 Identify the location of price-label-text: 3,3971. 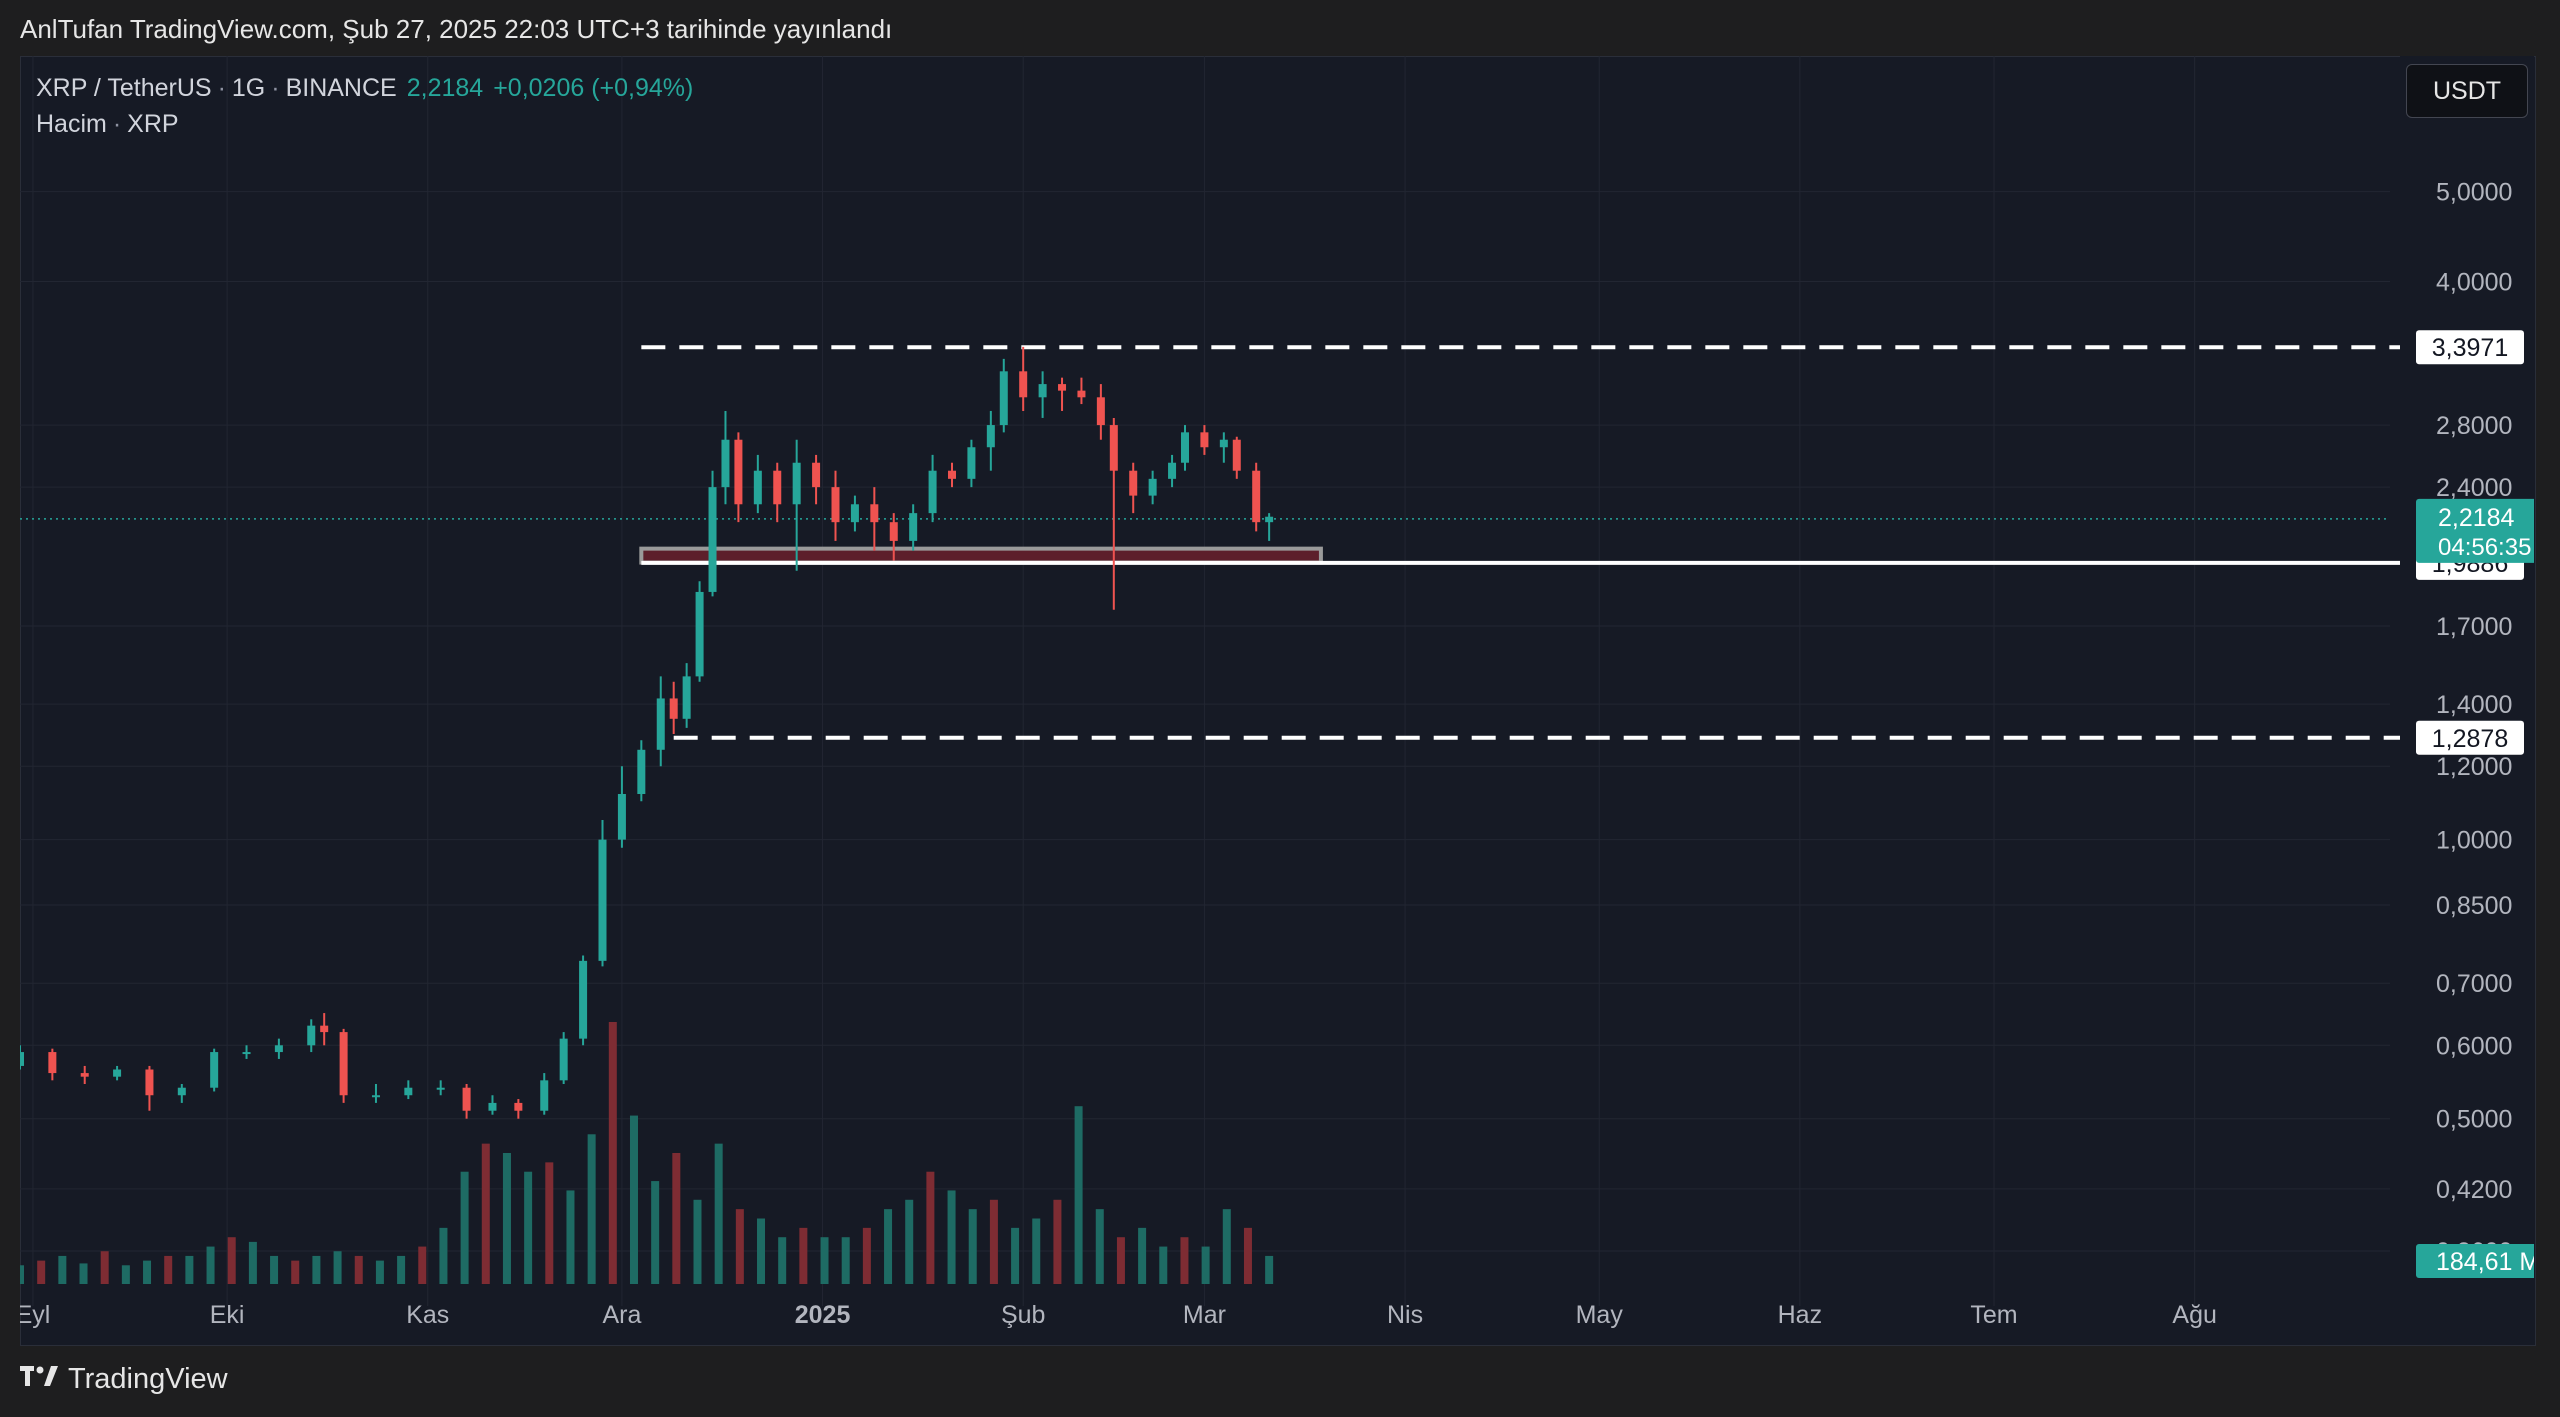
(2470, 348).